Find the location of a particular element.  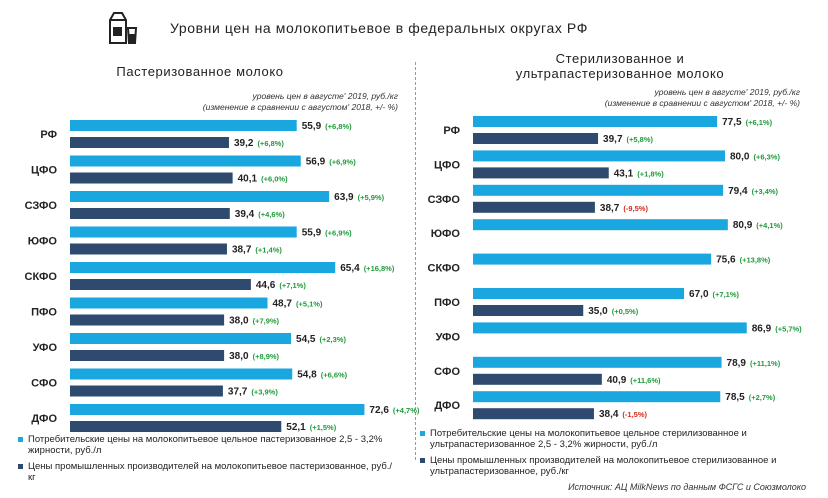

data-label: 52,1 (+1,5%) is located at coordinates (311, 427).